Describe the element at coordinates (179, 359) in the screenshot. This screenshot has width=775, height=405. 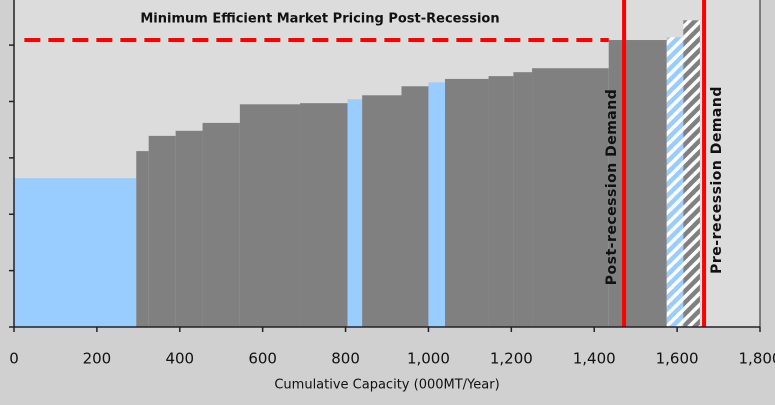
I see `x-tick-label: 400` at that location.